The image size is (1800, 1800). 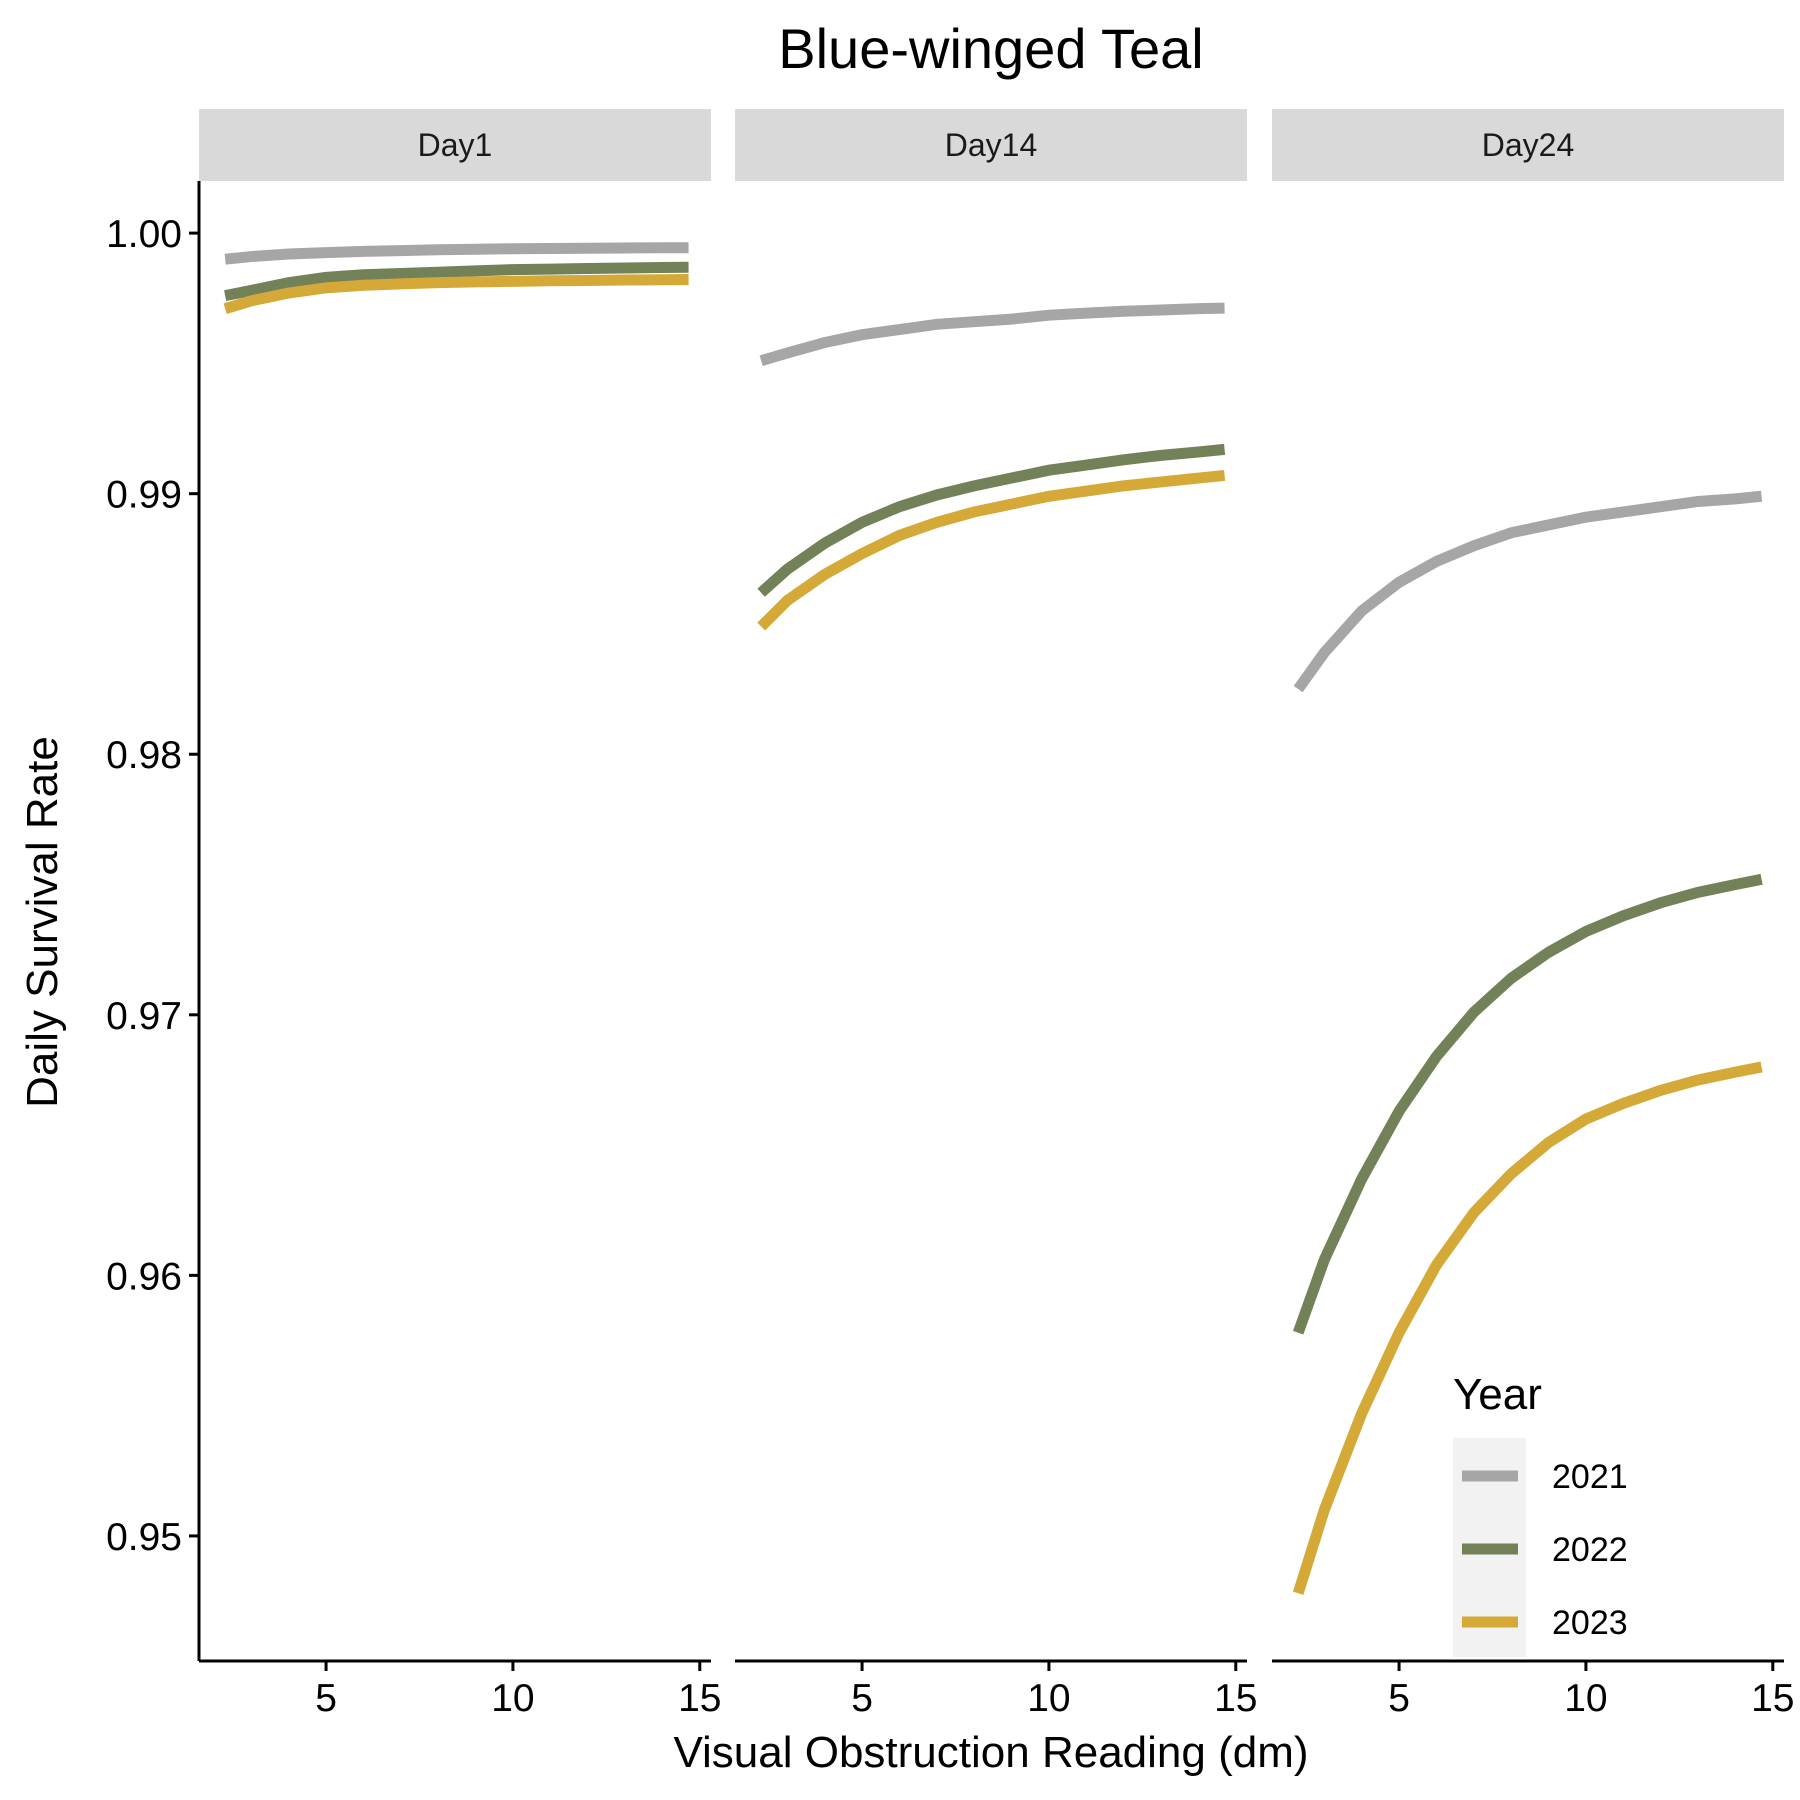 I want to click on y-tick-label: 0.95, so click(x=144, y=1537).